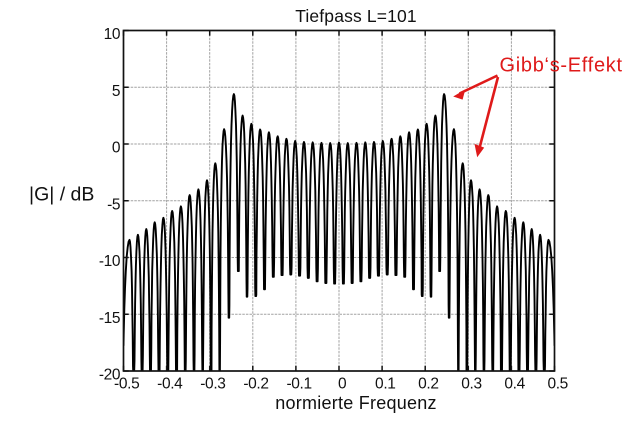 The image size is (630, 422). I want to click on svg-text: -0.5, so click(126, 383).